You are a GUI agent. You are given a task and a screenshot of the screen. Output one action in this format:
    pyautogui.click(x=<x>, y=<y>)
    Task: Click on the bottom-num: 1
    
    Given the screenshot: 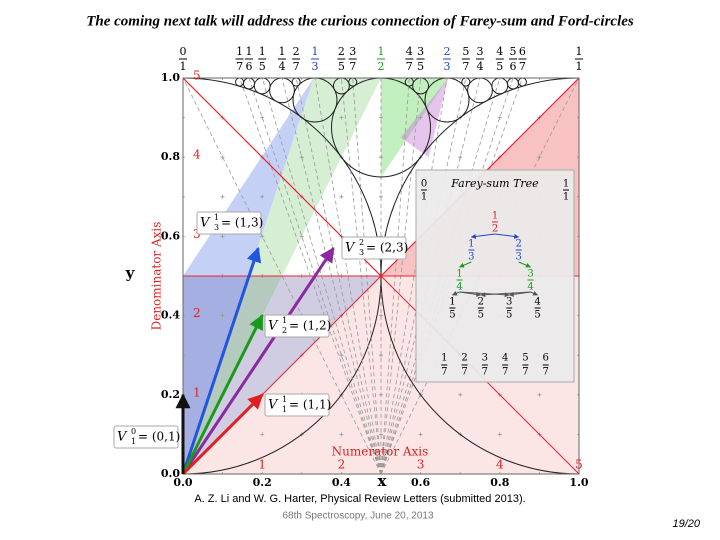 What is the action you would take?
    pyautogui.click(x=444, y=358)
    